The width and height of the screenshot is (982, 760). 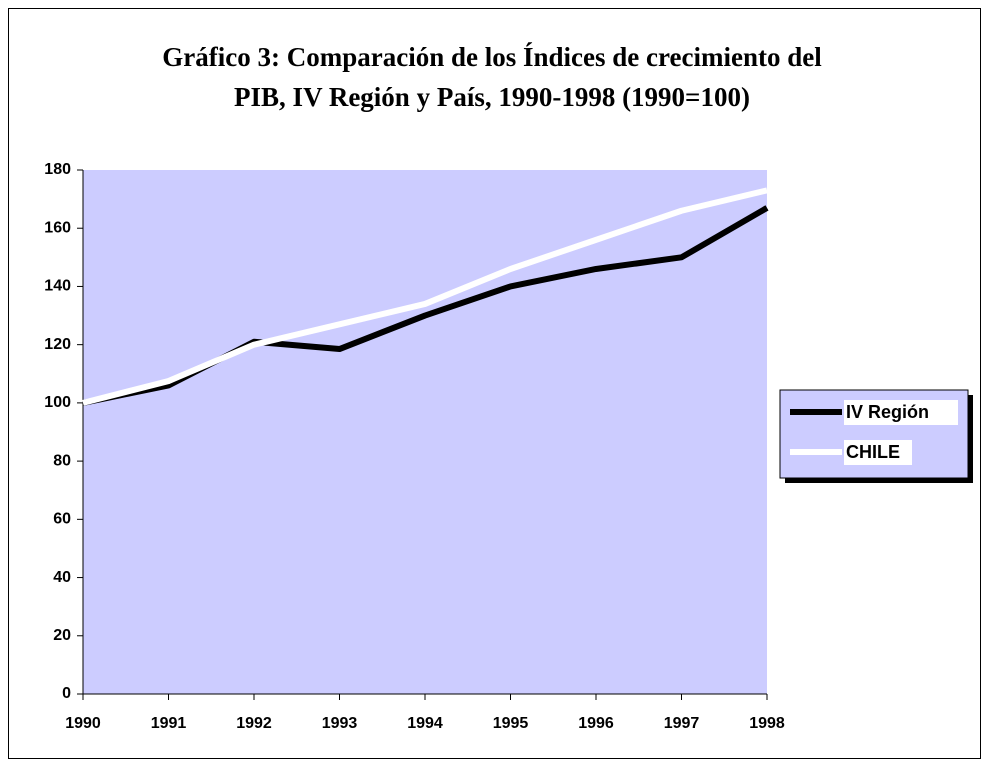 What do you see at coordinates (169, 723) in the screenshot?
I see `x-tick-label: 1991` at bounding box center [169, 723].